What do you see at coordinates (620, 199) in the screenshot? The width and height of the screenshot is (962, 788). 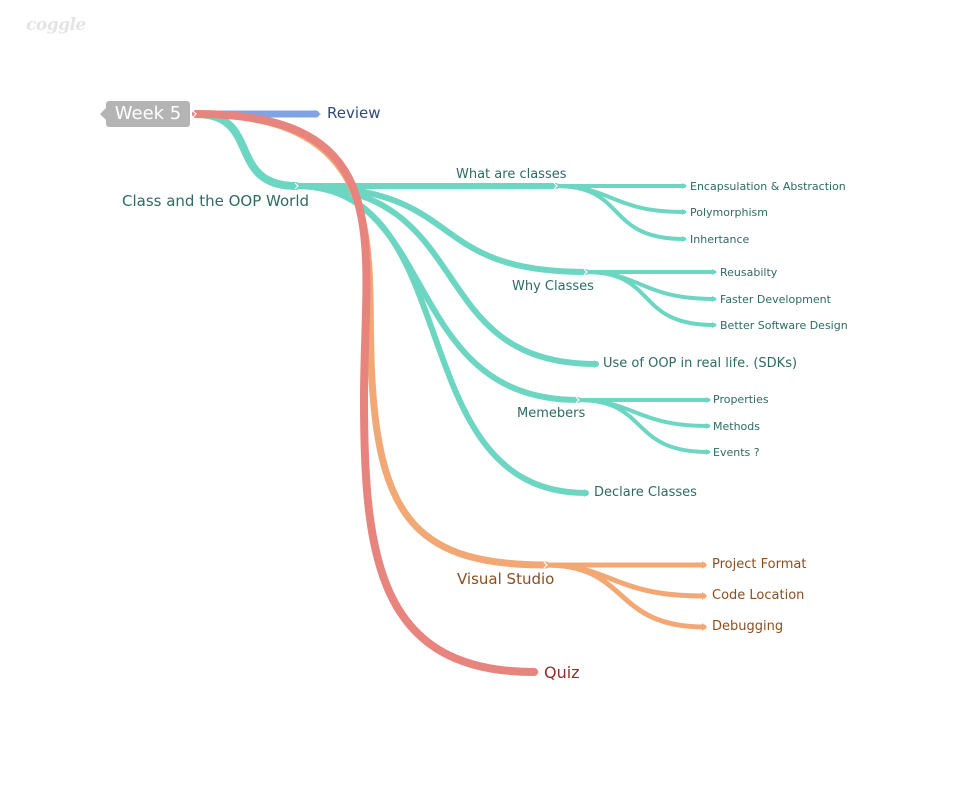 I see `branch-polymorphism` at bounding box center [620, 199].